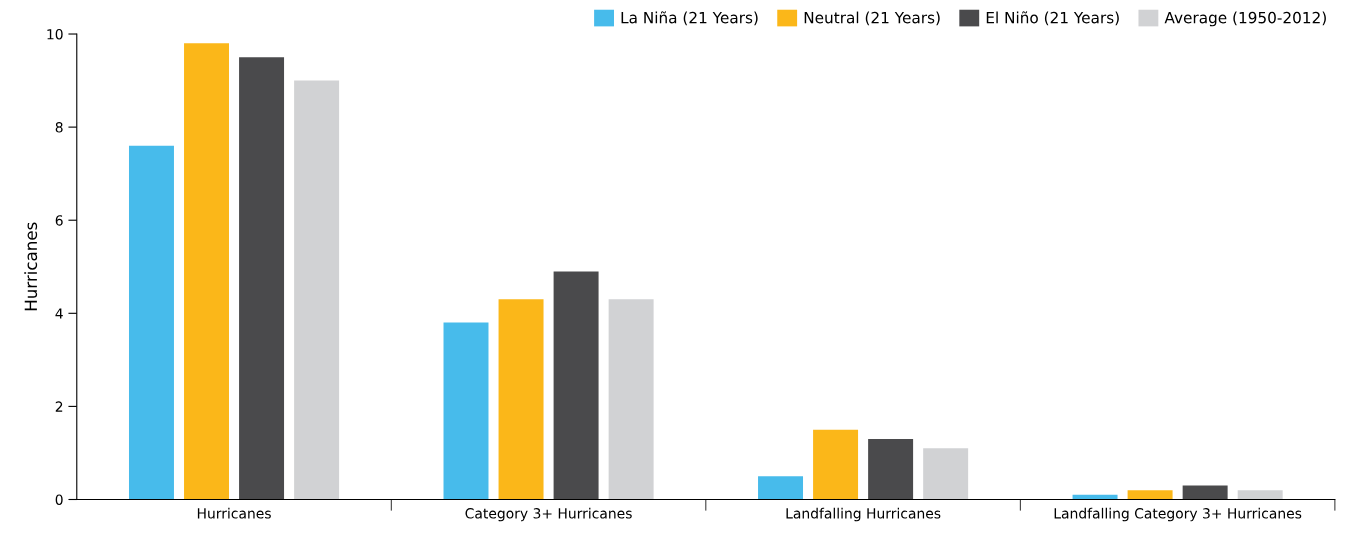 This screenshot has height=540, width=1347. Describe the element at coordinates (548, 514) in the screenshot. I see `x-tick-label: Category 3+ Hurricanes` at that location.